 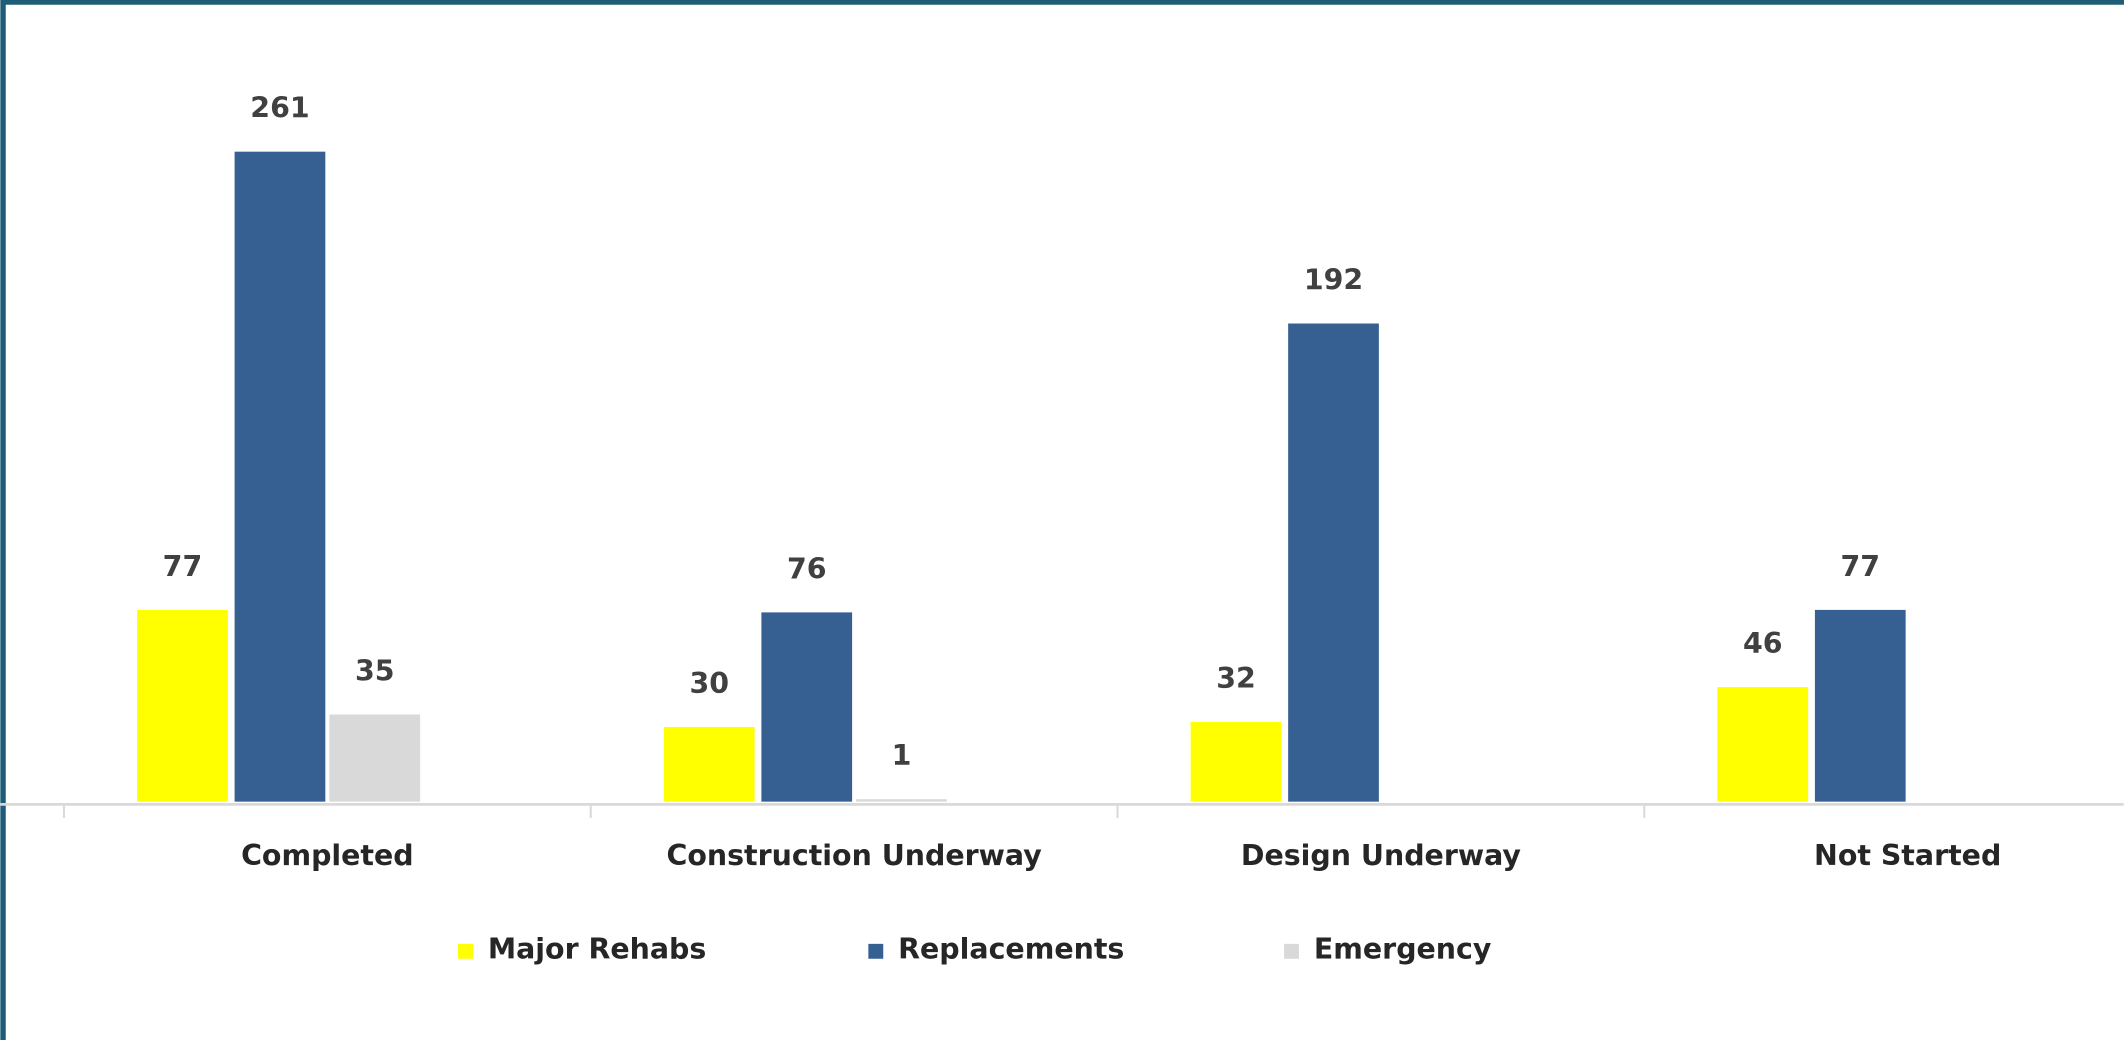 I want to click on x-tick-label: Completed, so click(x=327, y=855).